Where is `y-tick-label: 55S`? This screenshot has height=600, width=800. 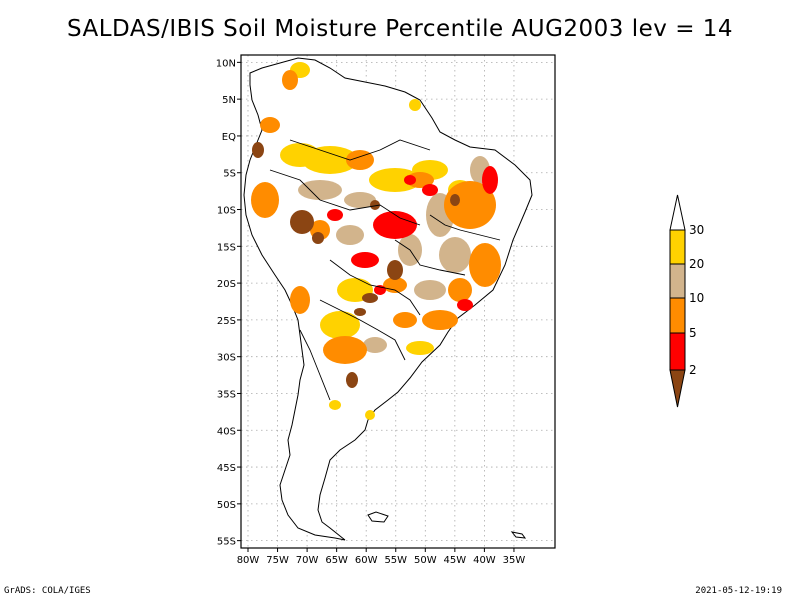
y-tick-label: 55S is located at coordinates (226, 542).